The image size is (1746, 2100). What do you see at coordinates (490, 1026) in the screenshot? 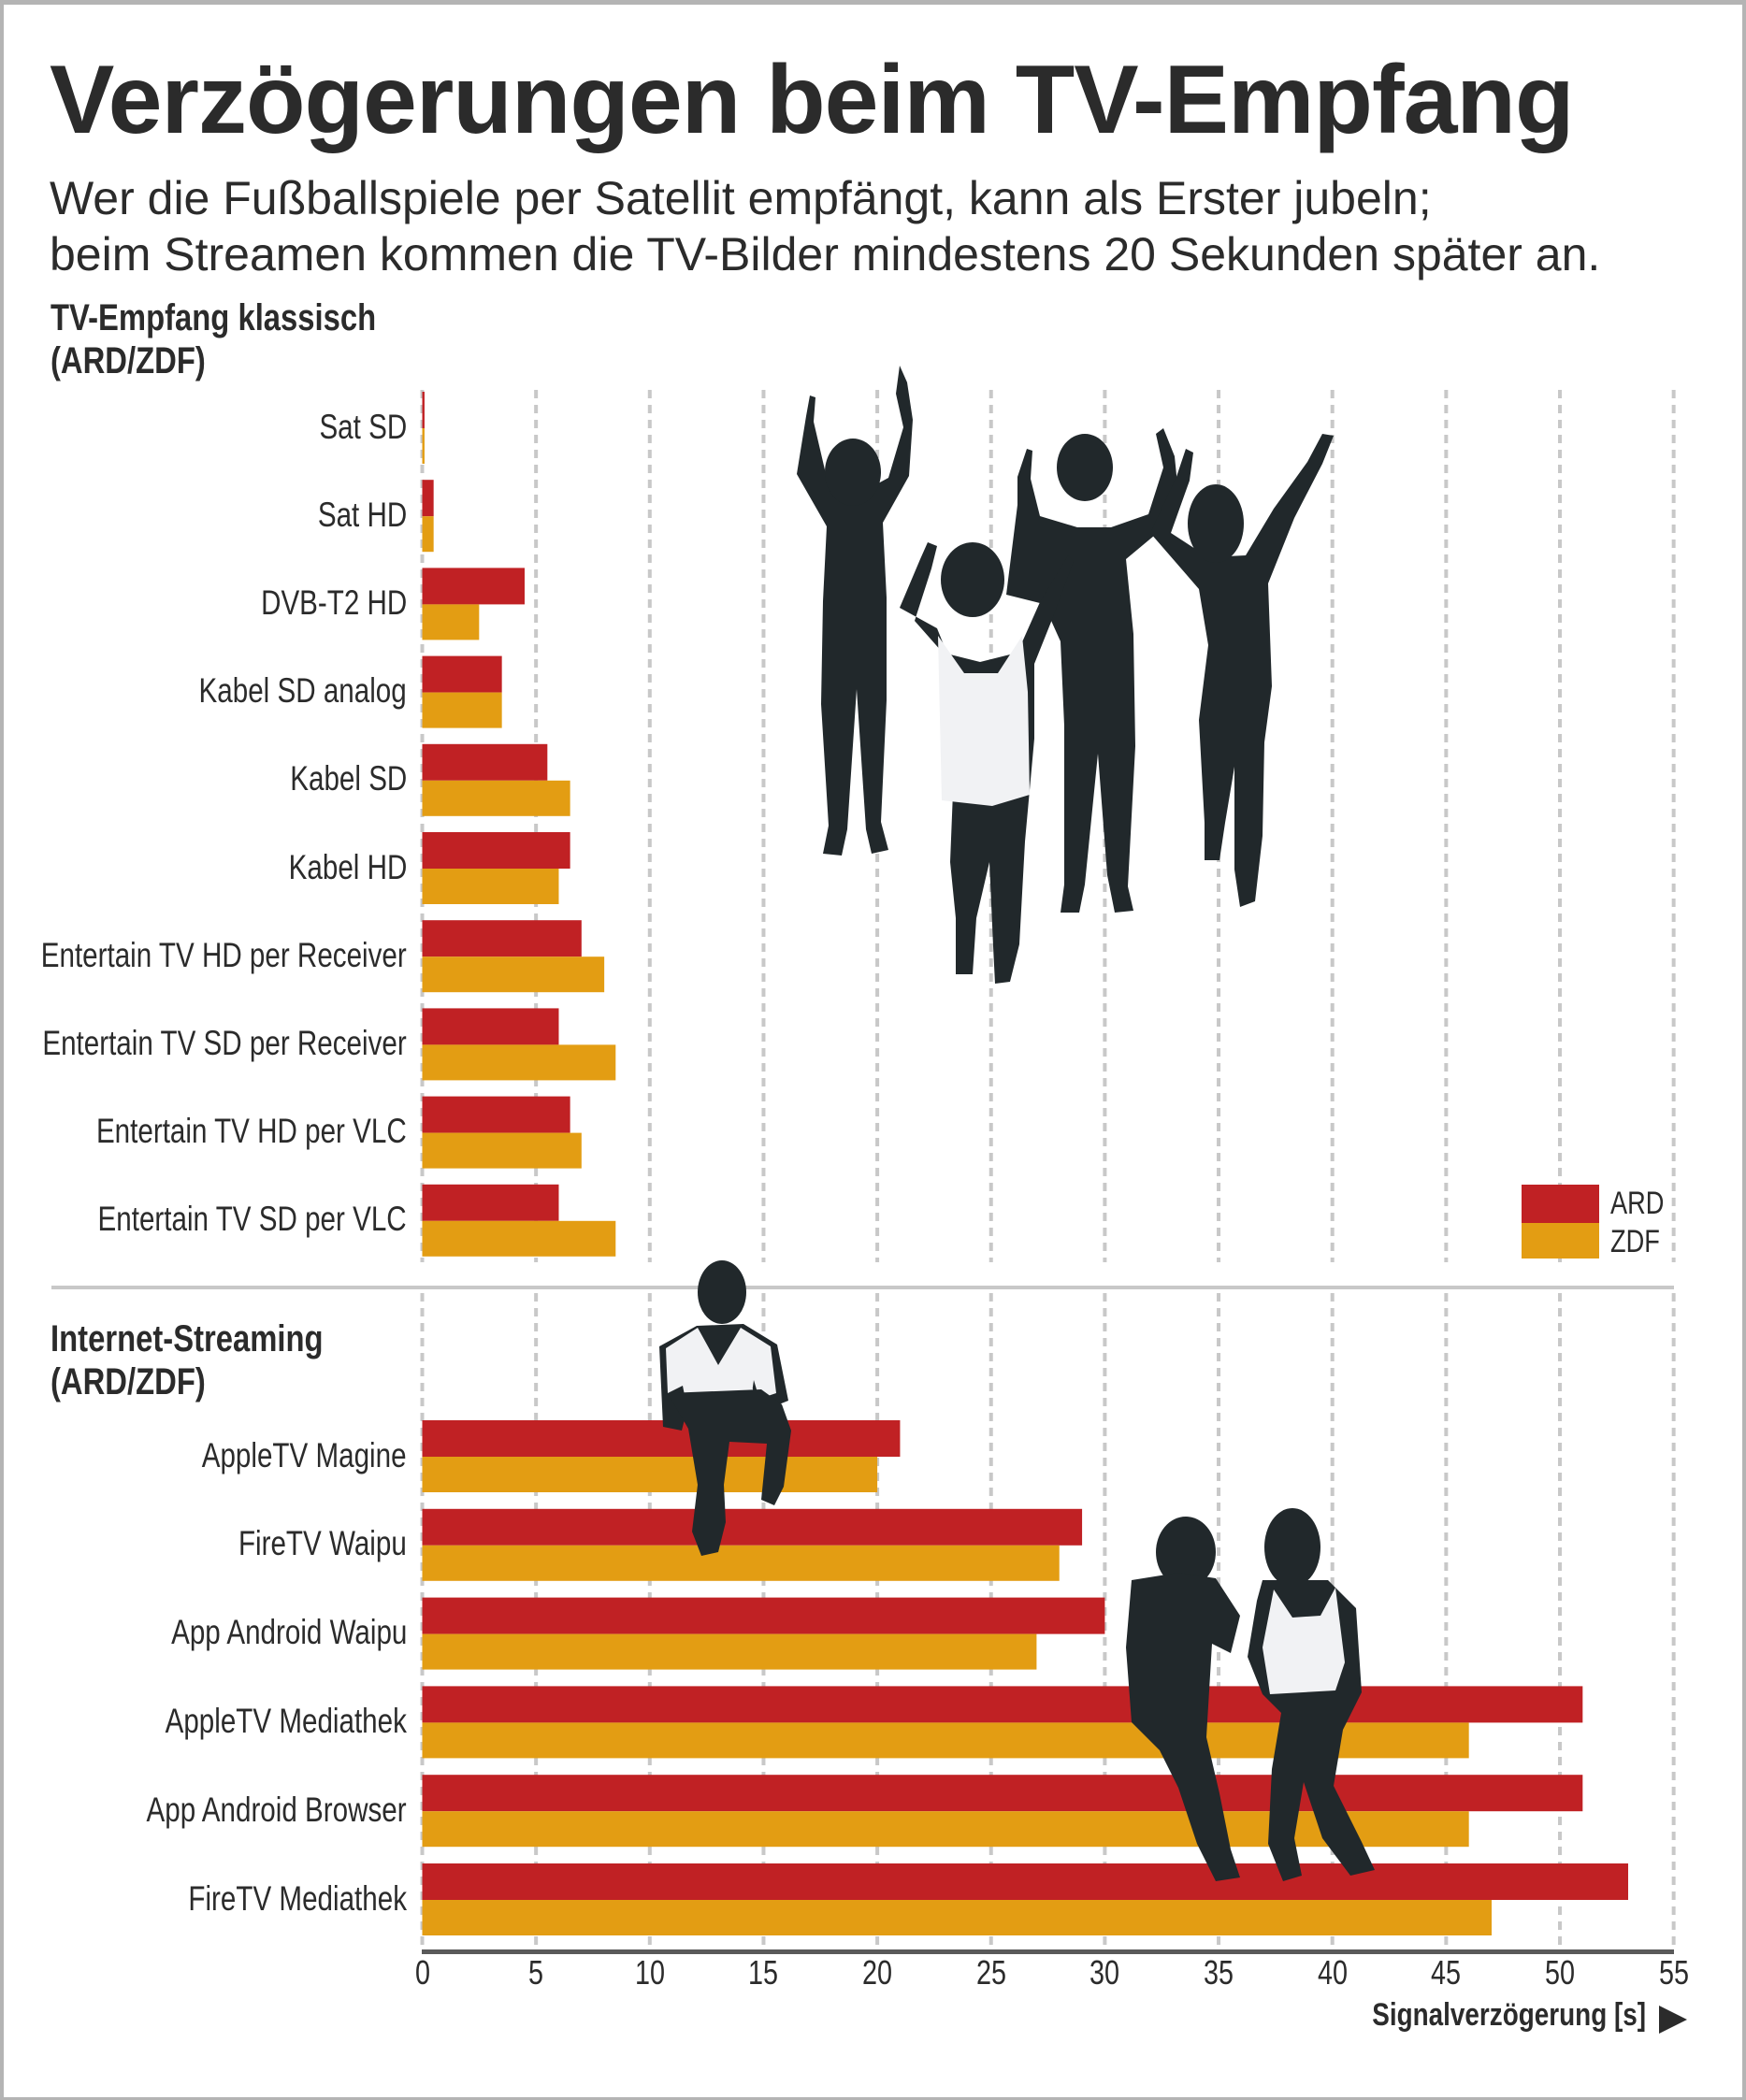
I see `bar-ard-entertain-tv-sd-per-receiver` at bounding box center [490, 1026].